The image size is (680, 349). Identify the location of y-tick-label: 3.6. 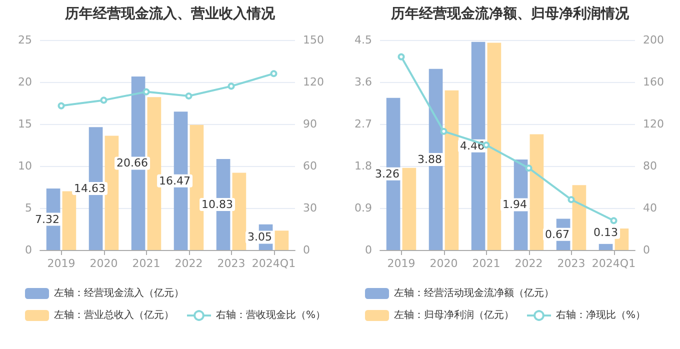
(363, 82).